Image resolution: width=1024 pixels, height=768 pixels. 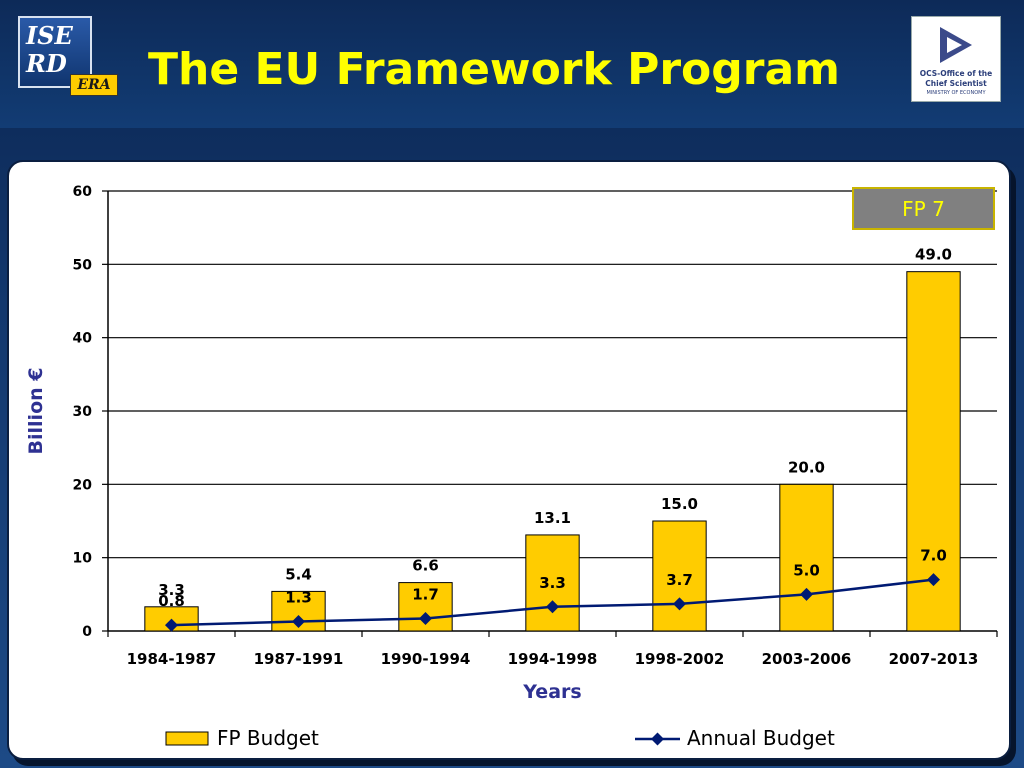 What do you see at coordinates (83, 265) in the screenshot?
I see `y-tick-label: 50` at bounding box center [83, 265].